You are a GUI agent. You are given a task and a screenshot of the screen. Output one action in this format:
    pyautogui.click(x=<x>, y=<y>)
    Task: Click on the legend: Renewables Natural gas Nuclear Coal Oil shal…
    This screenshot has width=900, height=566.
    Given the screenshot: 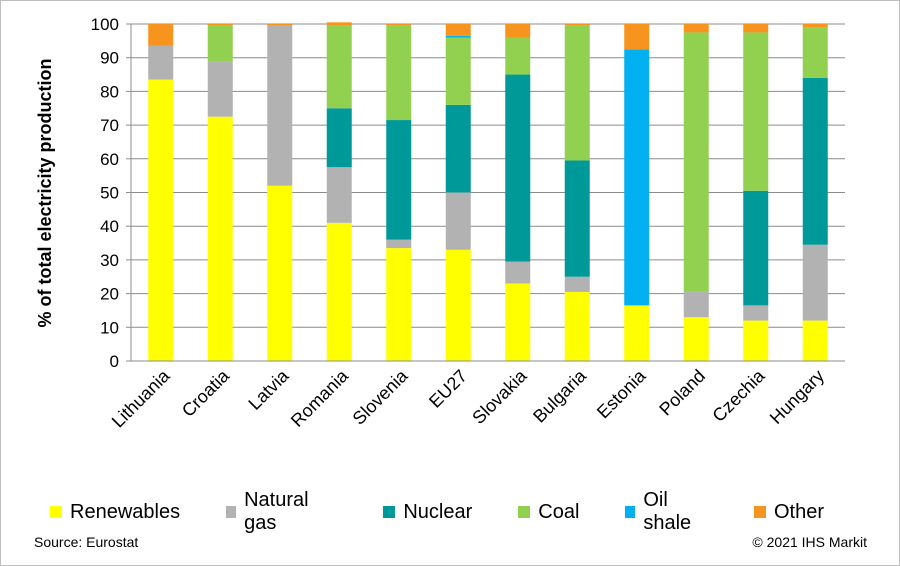 What is the action you would take?
    pyautogui.click(x=460, y=512)
    